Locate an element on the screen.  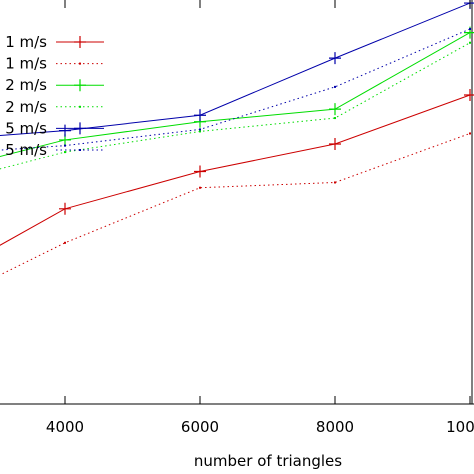
x-tick-label: 4000 is located at coordinates (65, 427).